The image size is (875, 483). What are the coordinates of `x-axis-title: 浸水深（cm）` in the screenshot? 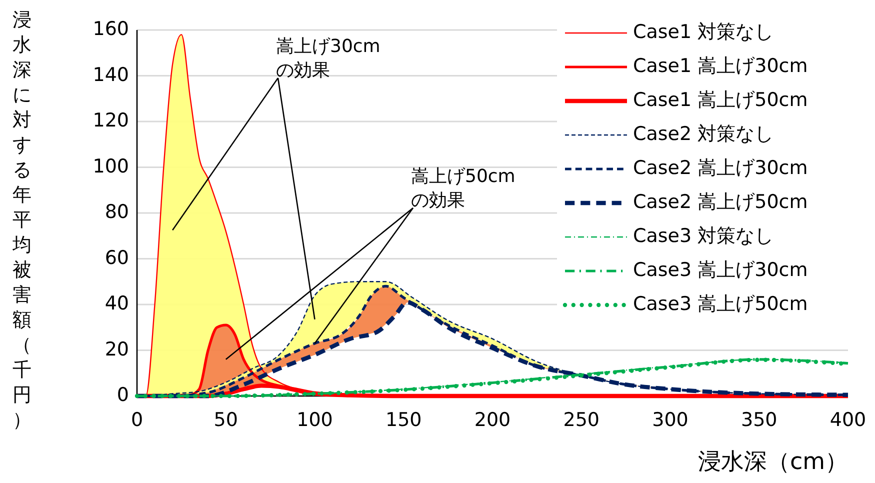 It's located at (773, 462).